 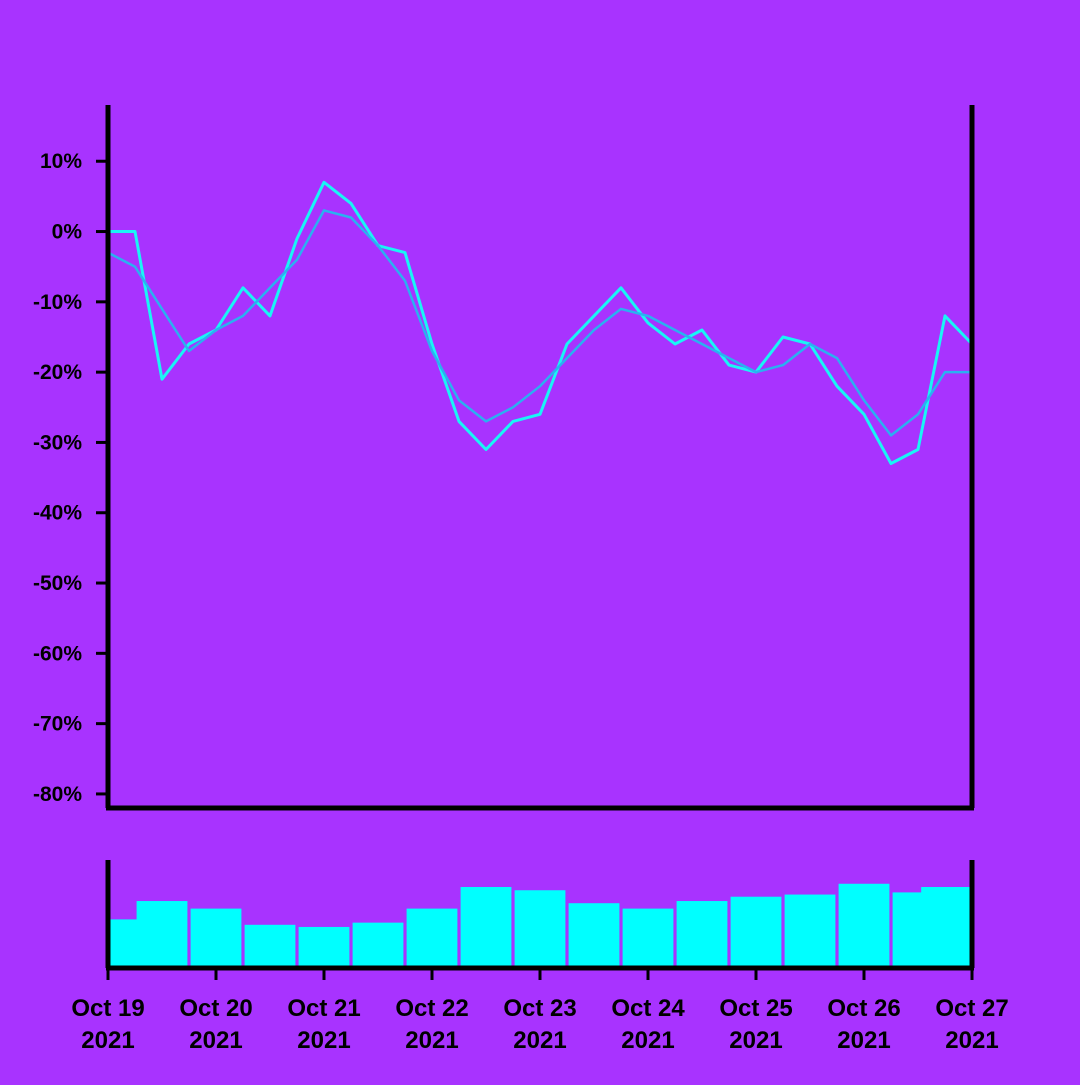 I want to click on x-tick-label: Oct 27, so click(x=971, y=1008).